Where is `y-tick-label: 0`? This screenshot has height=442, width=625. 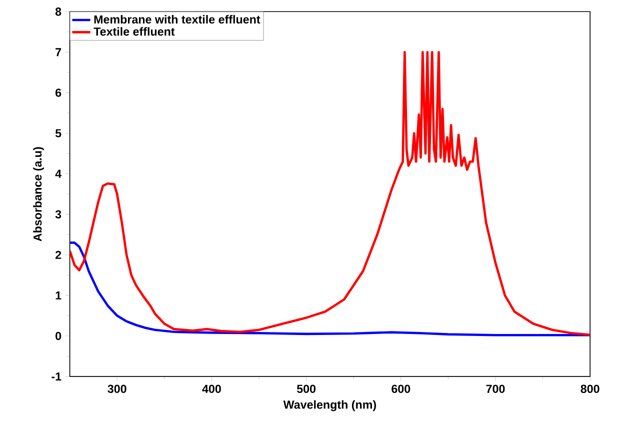
y-tick-label: 0 is located at coordinates (59, 336).